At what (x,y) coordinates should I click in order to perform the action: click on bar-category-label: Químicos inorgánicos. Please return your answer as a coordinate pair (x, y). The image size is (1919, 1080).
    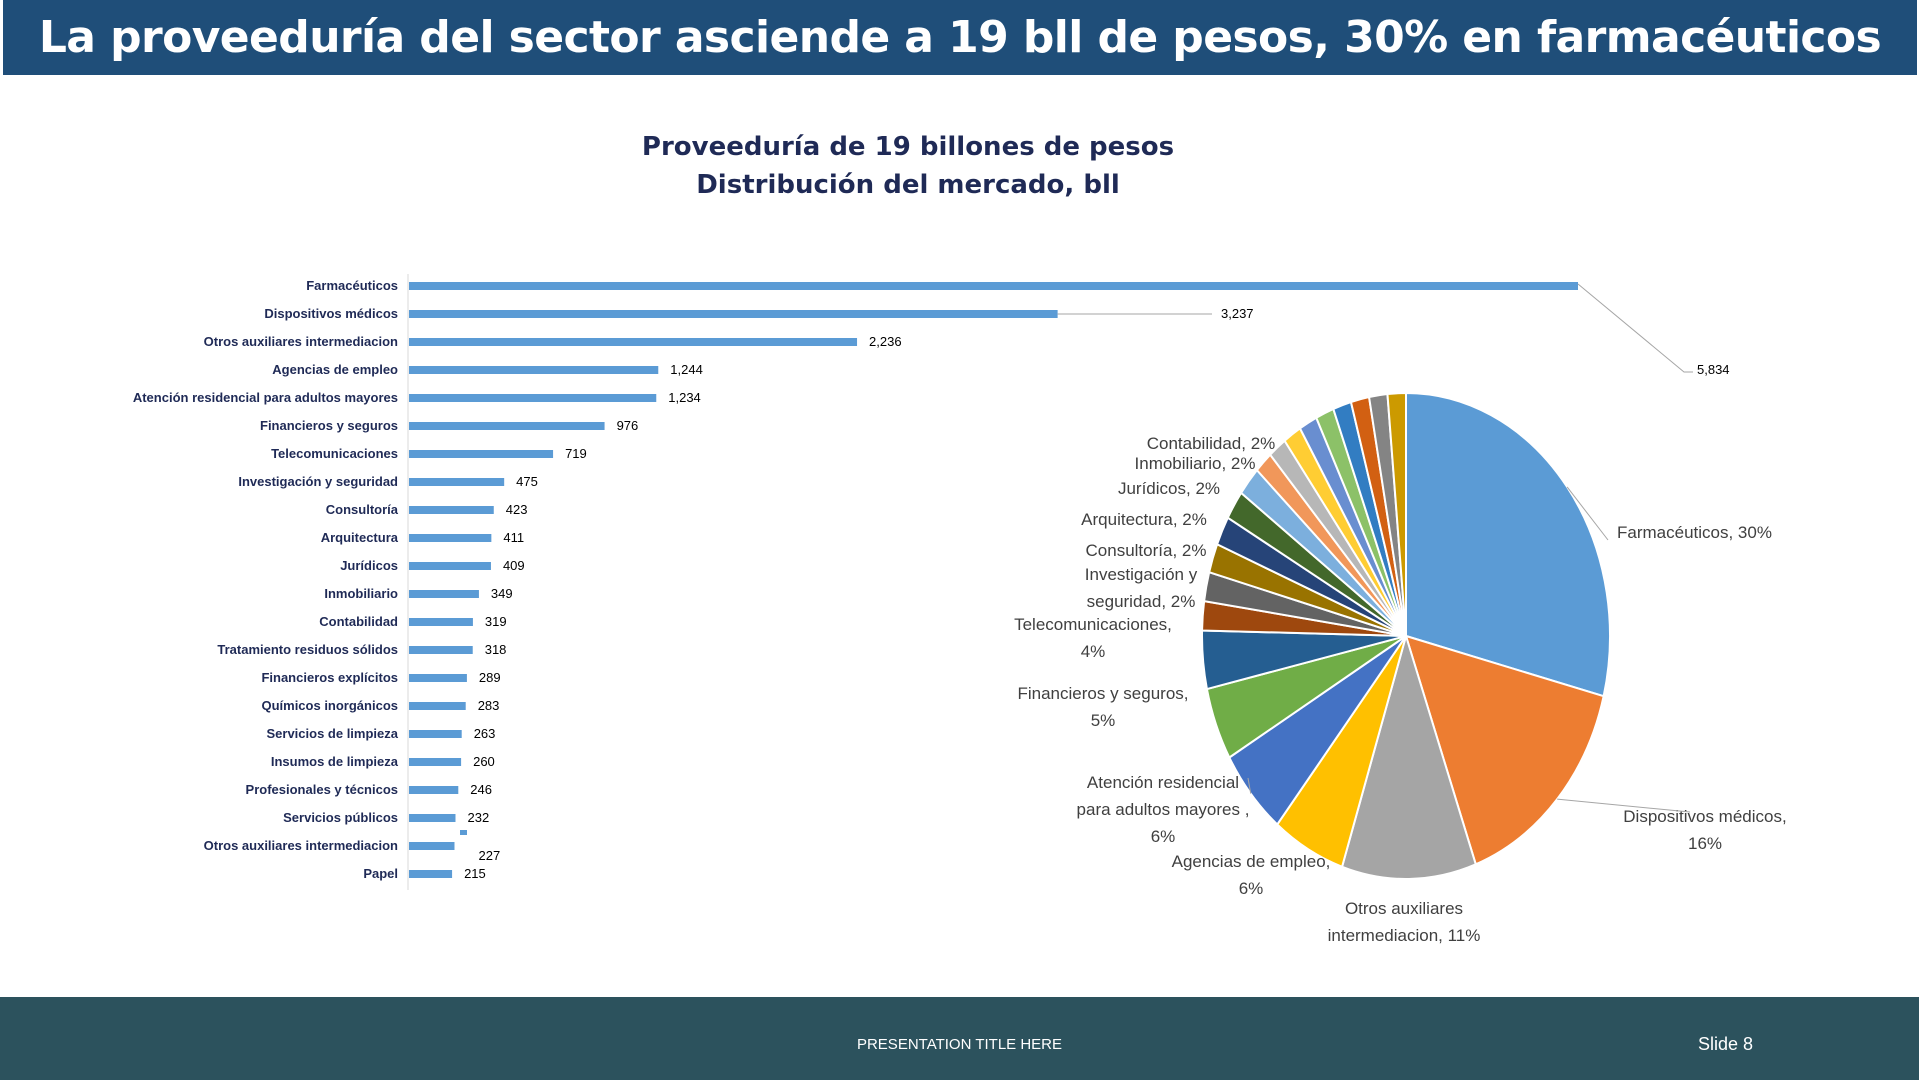
    Looking at the image, I should click on (329, 705).